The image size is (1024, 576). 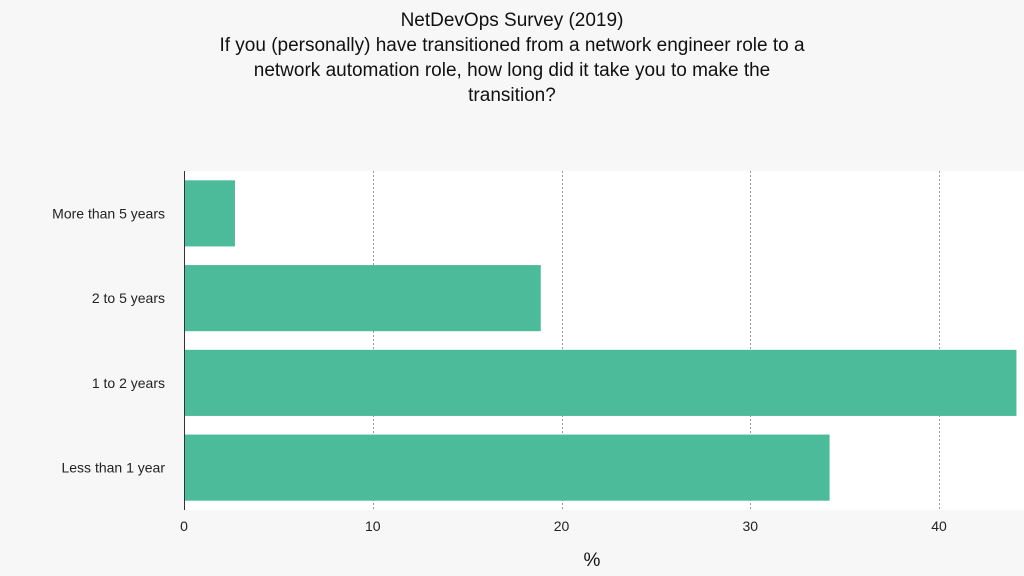 I want to click on x-tick-label: 20, so click(x=562, y=526).